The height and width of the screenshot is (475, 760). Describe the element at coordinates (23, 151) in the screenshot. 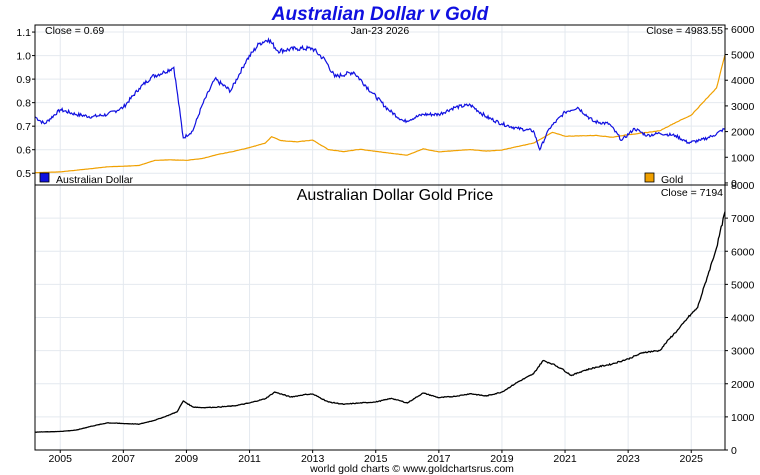

I see `top-left-tick-label: 0.6` at that location.